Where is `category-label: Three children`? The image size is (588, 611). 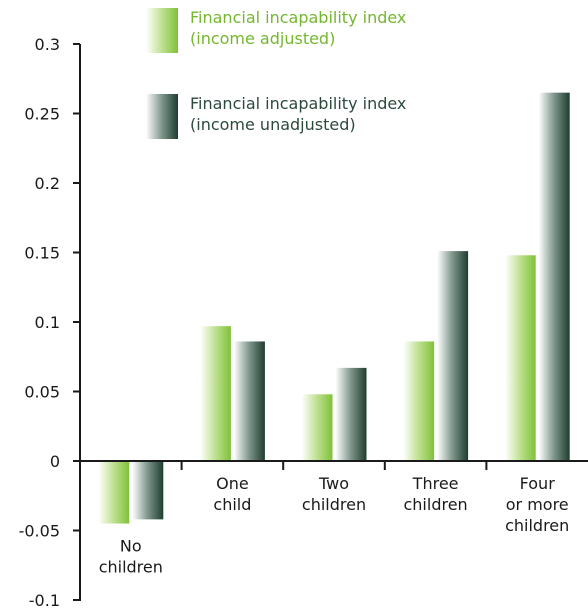 category-label: Three children is located at coordinates (435, 494).